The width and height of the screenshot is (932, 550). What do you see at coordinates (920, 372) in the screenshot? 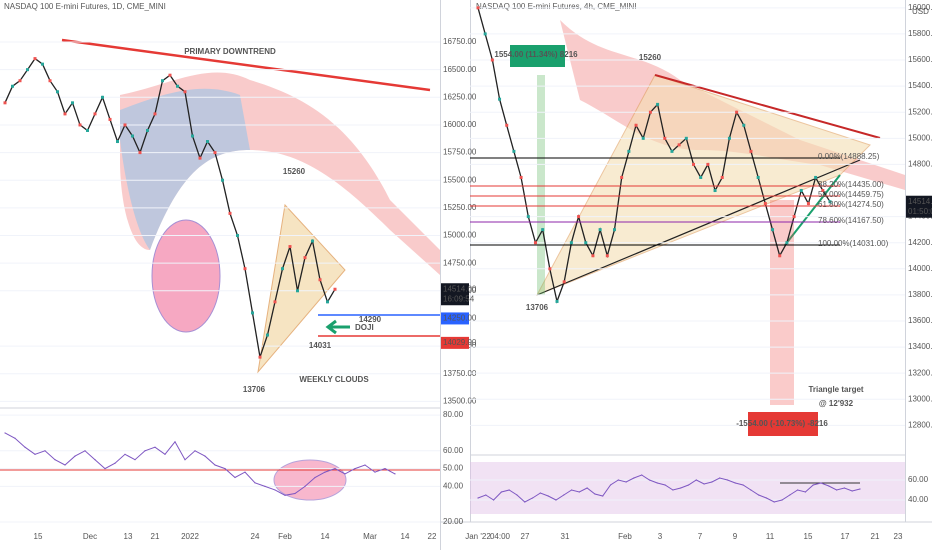
I see `y-tick-label: 13200.00` at bounding box center [920, 372].